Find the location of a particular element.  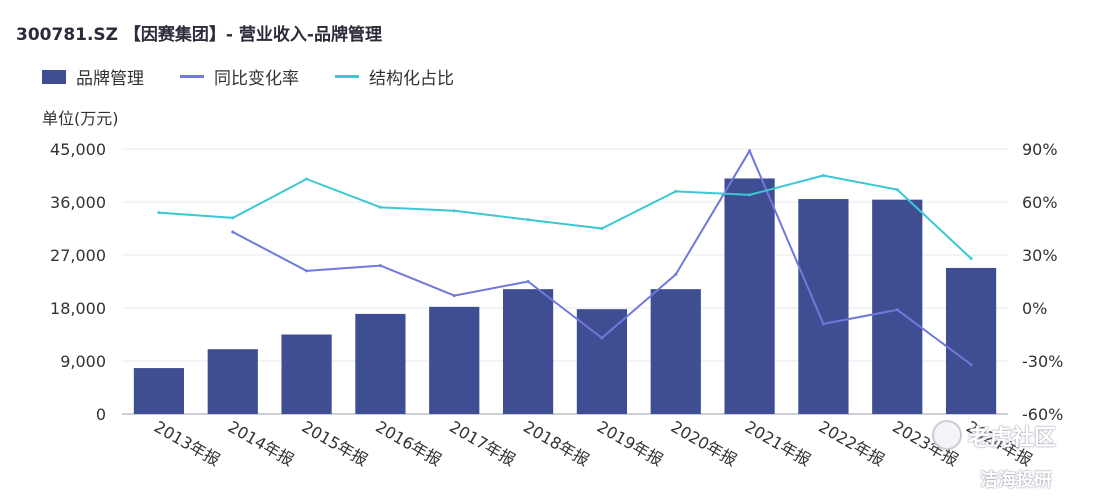

page-title: 300781.SZ 【因赛集团】- 营业收入-品牌管理 is located at coordinates (199, 35).